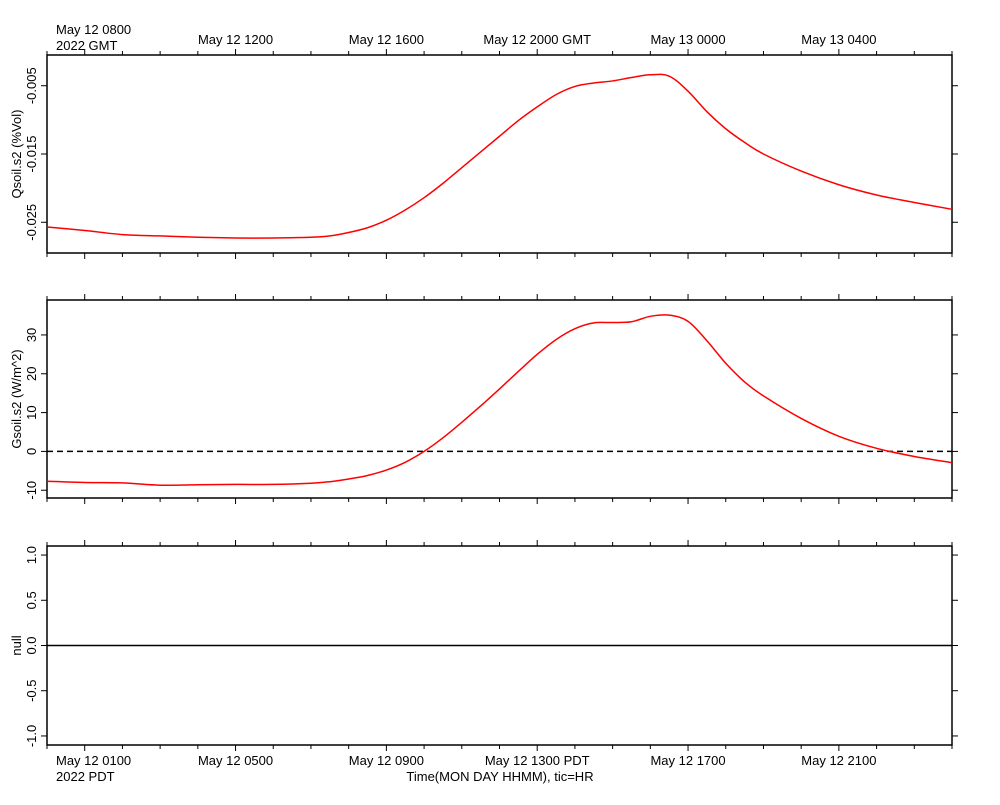  Describe the element at coordinates (16, 154) in the screenshot. I see `y-axis-label: Qsoil.s2 (%Vol)` at that location.